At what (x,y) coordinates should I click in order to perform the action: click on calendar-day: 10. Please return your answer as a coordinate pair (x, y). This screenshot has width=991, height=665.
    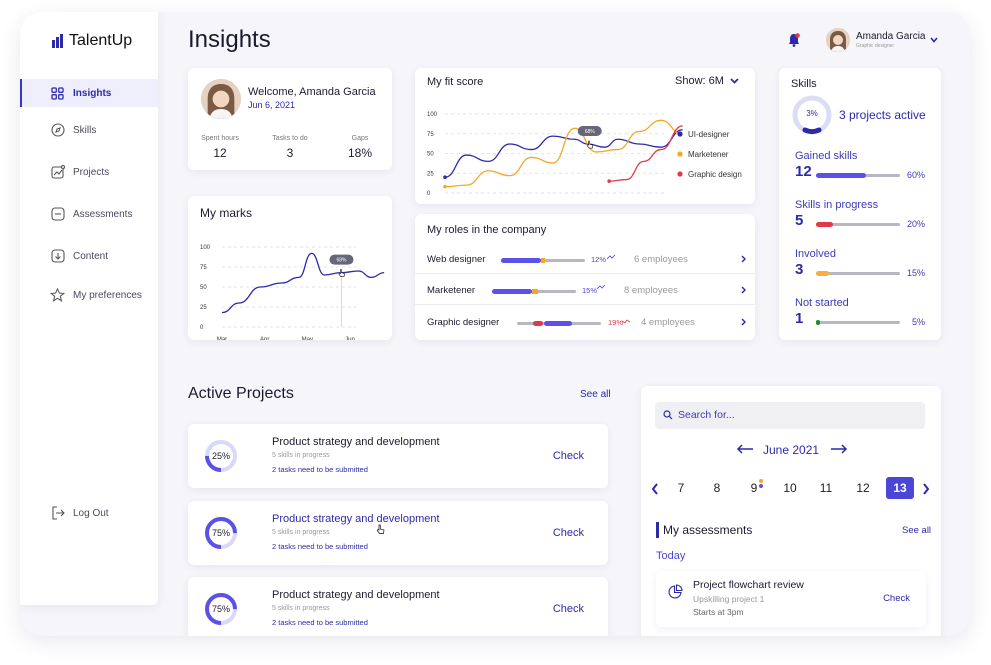
    Looking at the image, I should click on (790, 488).